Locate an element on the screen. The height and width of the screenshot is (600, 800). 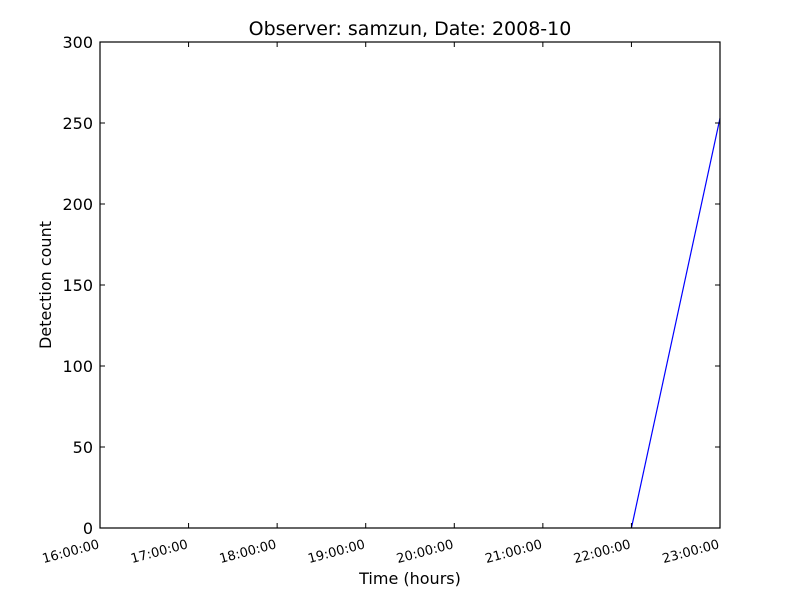
y-tick-label: 100 is located at coordinates (77, 366).